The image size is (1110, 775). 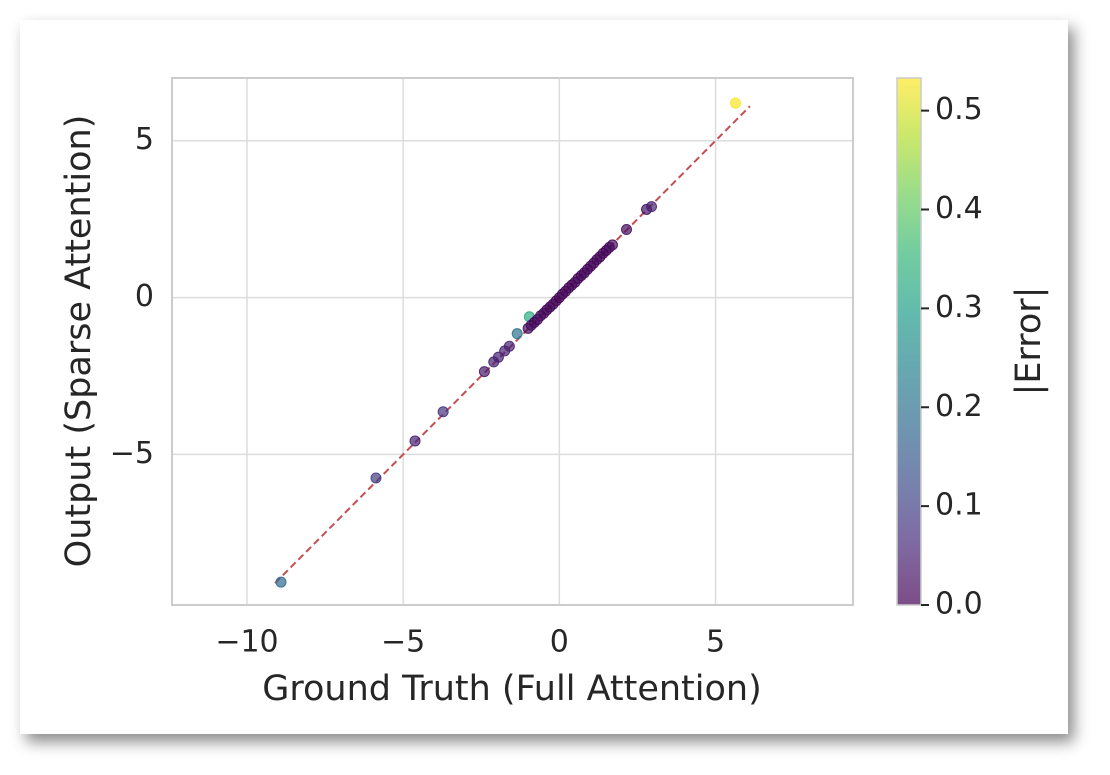 What do you see at coordinates (959, 208) in the screenshot?
I see `colorbar-tick-label: 0.4` at bounding box center [959, 208].